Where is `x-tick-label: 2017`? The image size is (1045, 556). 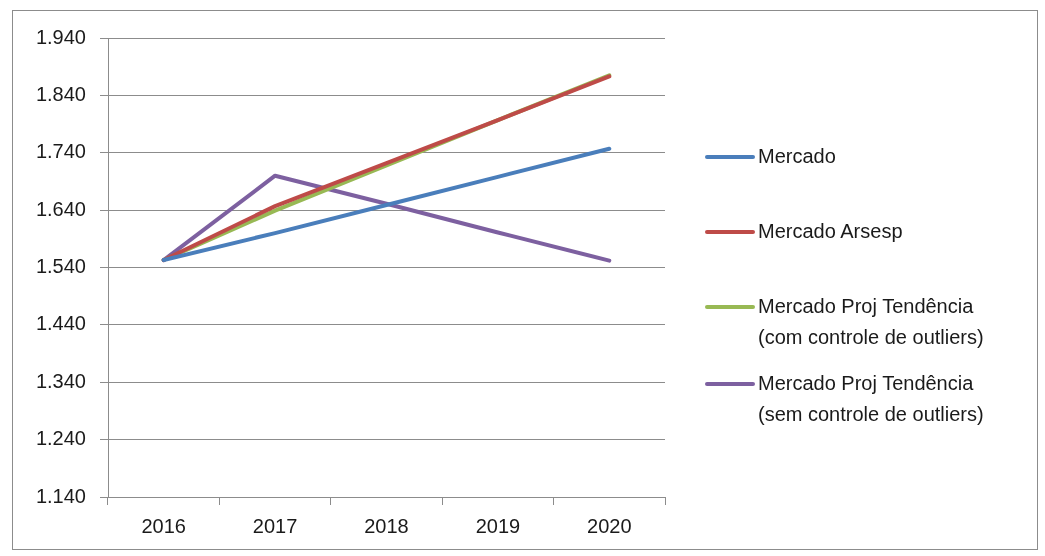 x-tick-label: 2017 is located at coordinates (275, 525).